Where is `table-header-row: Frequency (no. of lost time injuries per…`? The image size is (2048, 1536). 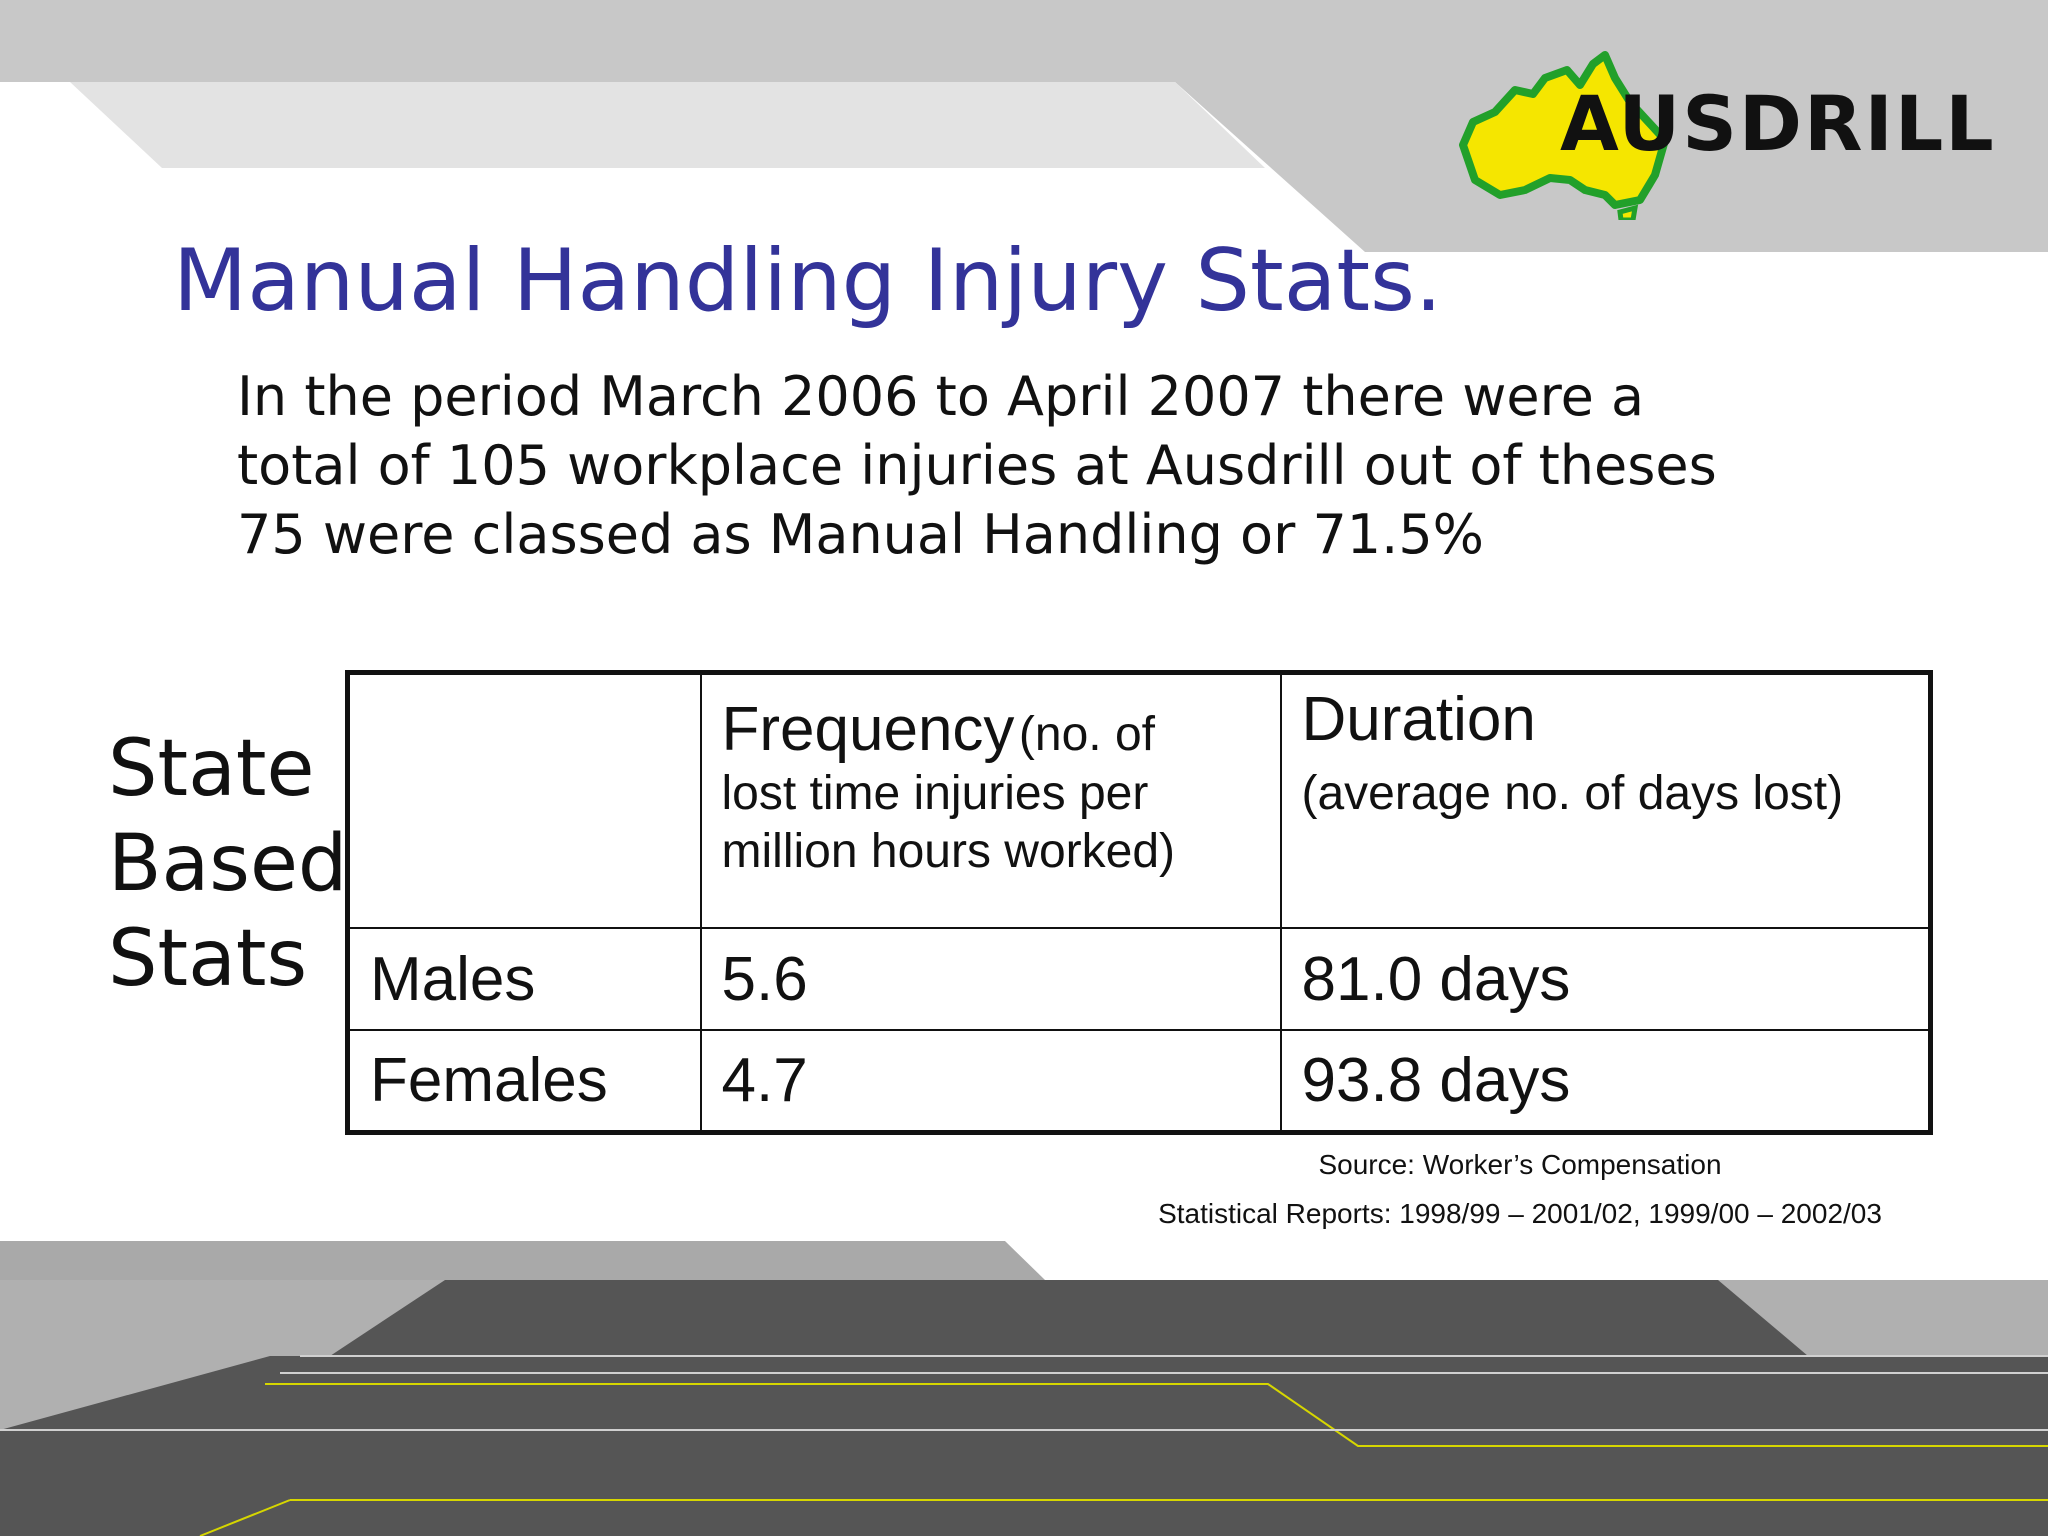
table-header-row: Frequency (no. of lost time injuries per… is located at coordinates (1139, 800).